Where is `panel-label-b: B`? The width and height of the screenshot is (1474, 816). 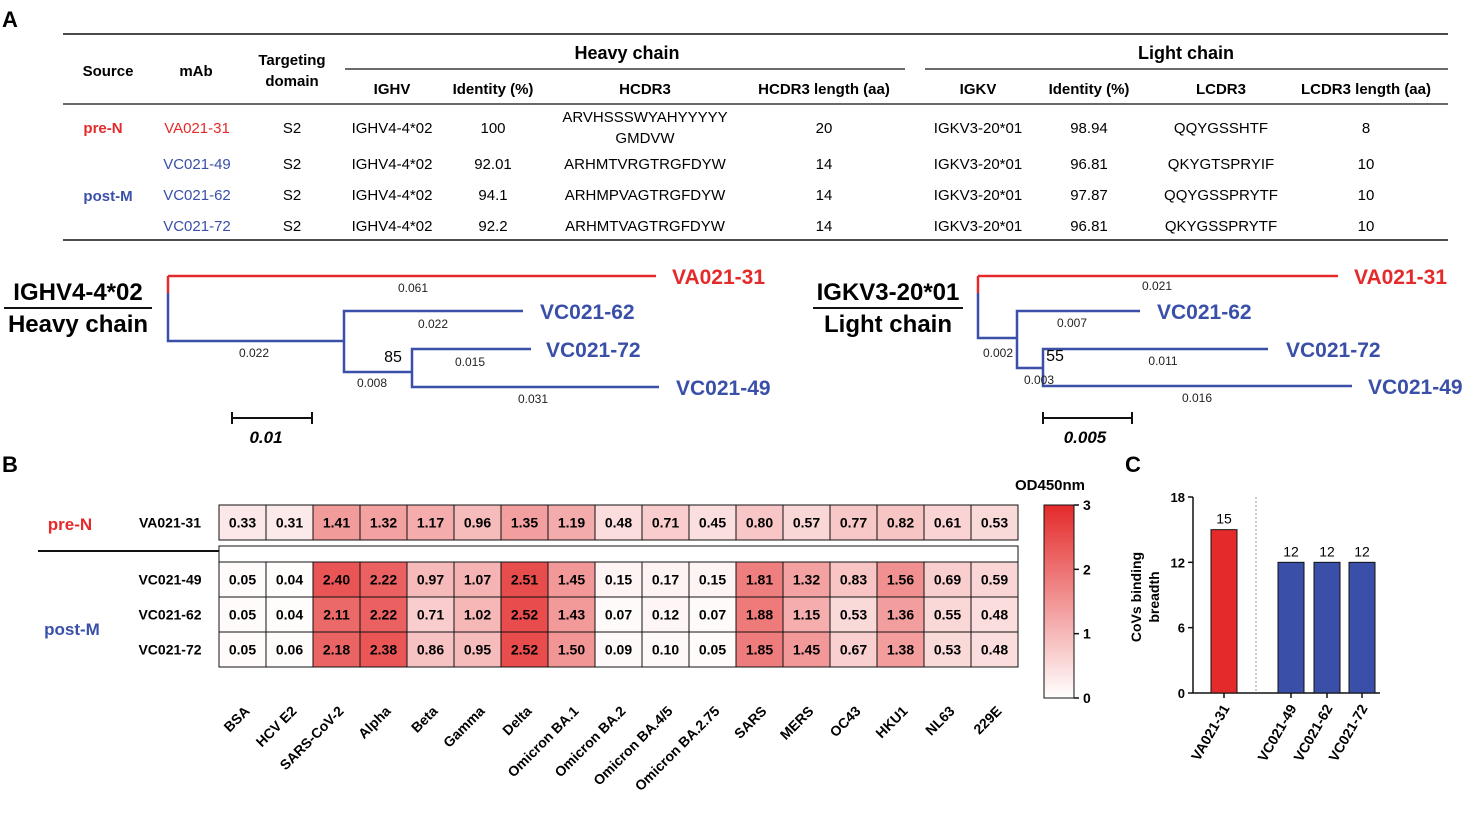 panel-label-b: B is located at coordinates (10, 464).